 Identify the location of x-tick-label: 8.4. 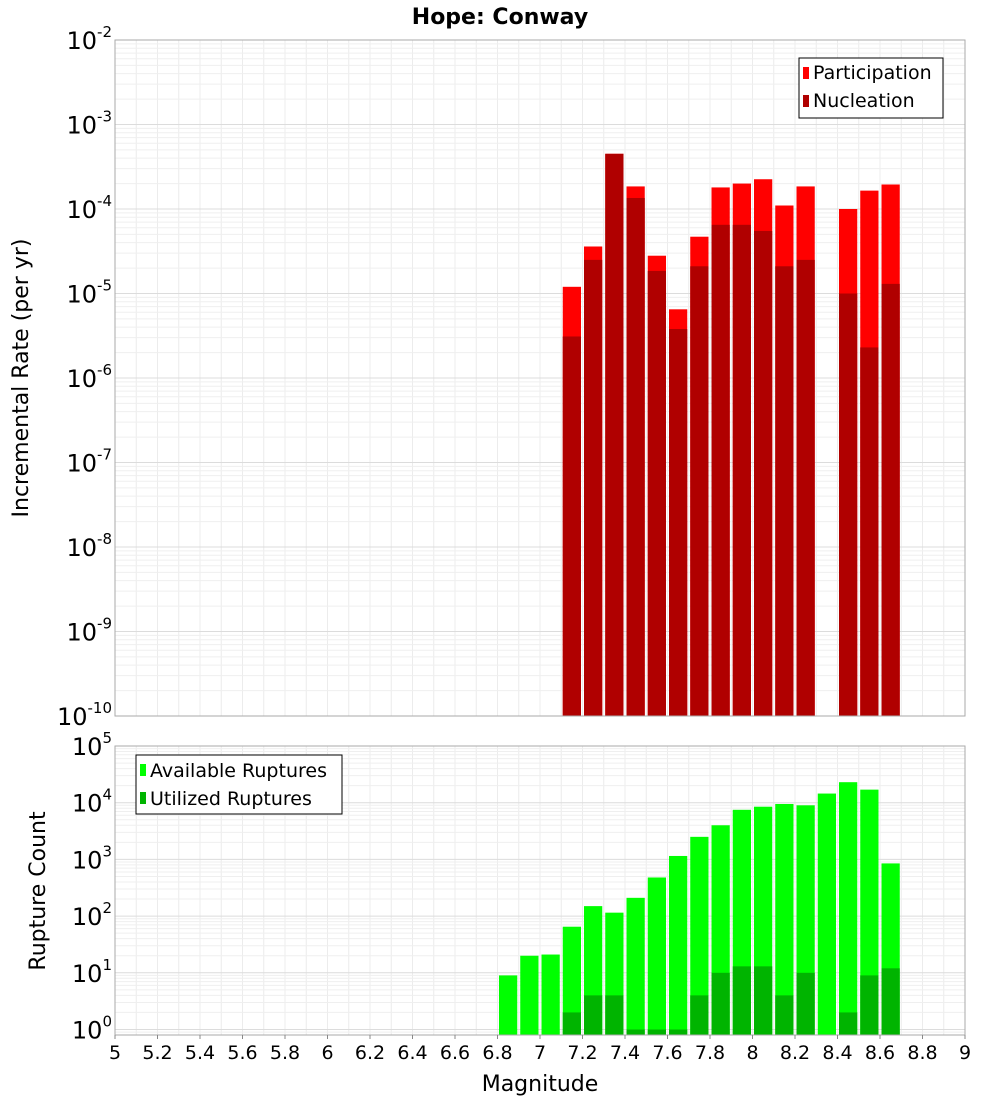
(837, 1053).